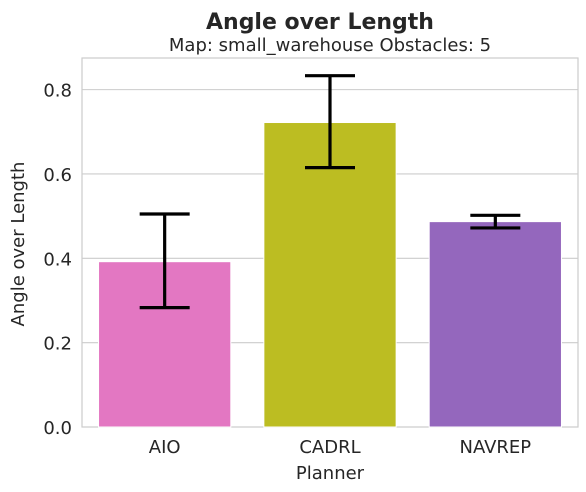  Describe the element at coordinates (164, 261) in the screenshot. I see `error-bar-aio` at that location.